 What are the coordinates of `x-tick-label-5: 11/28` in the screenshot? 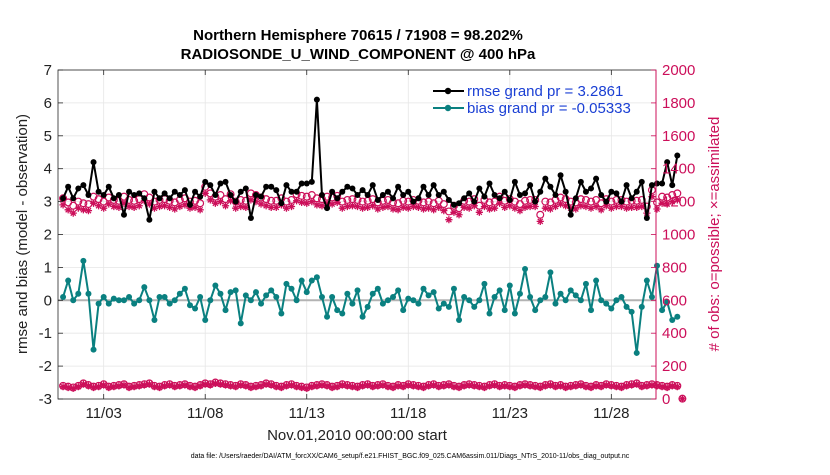 It's located at (611, 413).